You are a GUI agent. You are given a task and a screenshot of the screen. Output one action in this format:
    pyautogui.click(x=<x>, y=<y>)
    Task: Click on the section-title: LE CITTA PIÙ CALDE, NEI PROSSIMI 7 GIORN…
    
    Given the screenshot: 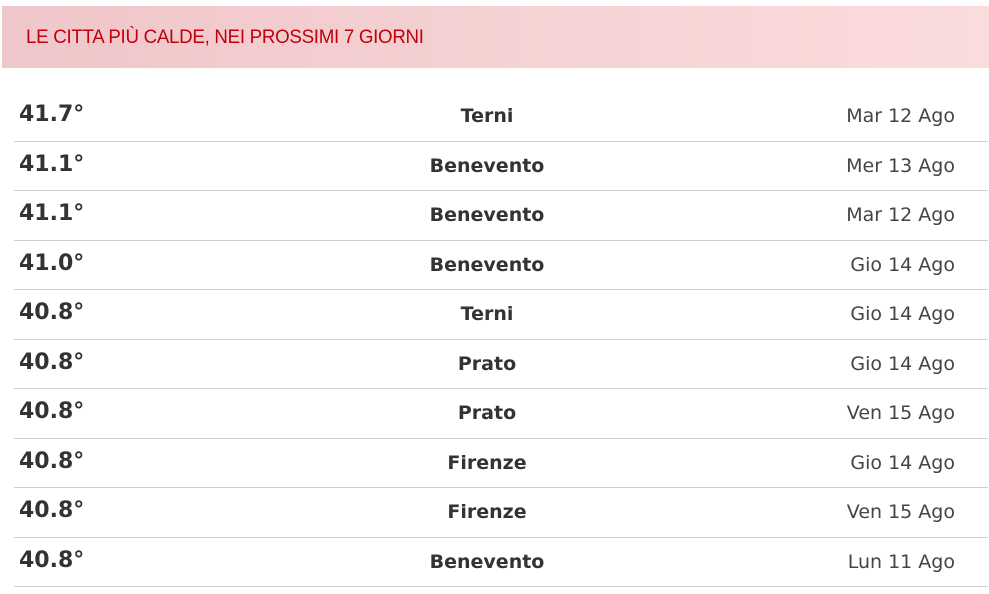 What is the action you would take?
    pyautogui.click(x=225, y=36)
    